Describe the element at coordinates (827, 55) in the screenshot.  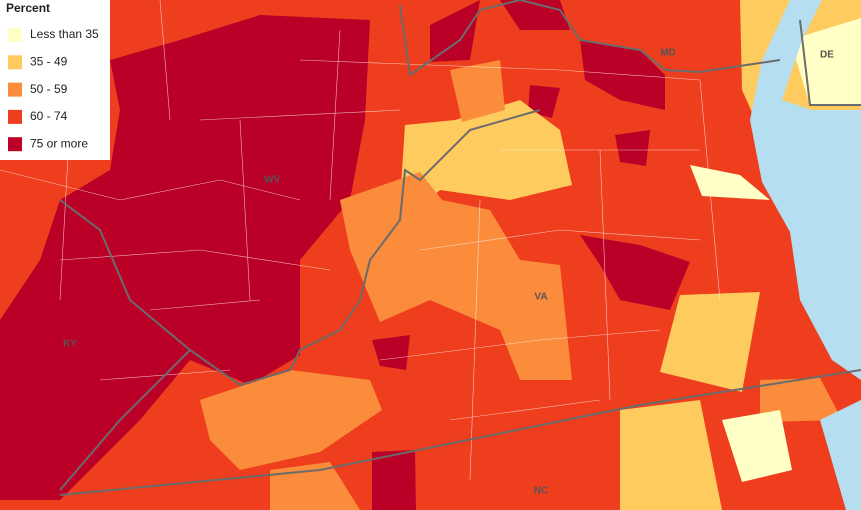
I see `state-label: DE` at that location.